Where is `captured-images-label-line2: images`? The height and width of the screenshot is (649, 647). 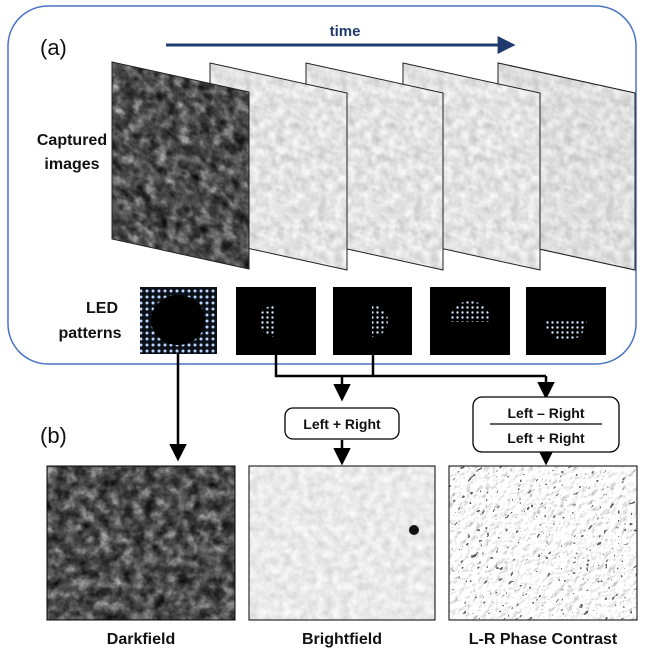
captured-images-label-line2: images is located at coordinates (71, 164).